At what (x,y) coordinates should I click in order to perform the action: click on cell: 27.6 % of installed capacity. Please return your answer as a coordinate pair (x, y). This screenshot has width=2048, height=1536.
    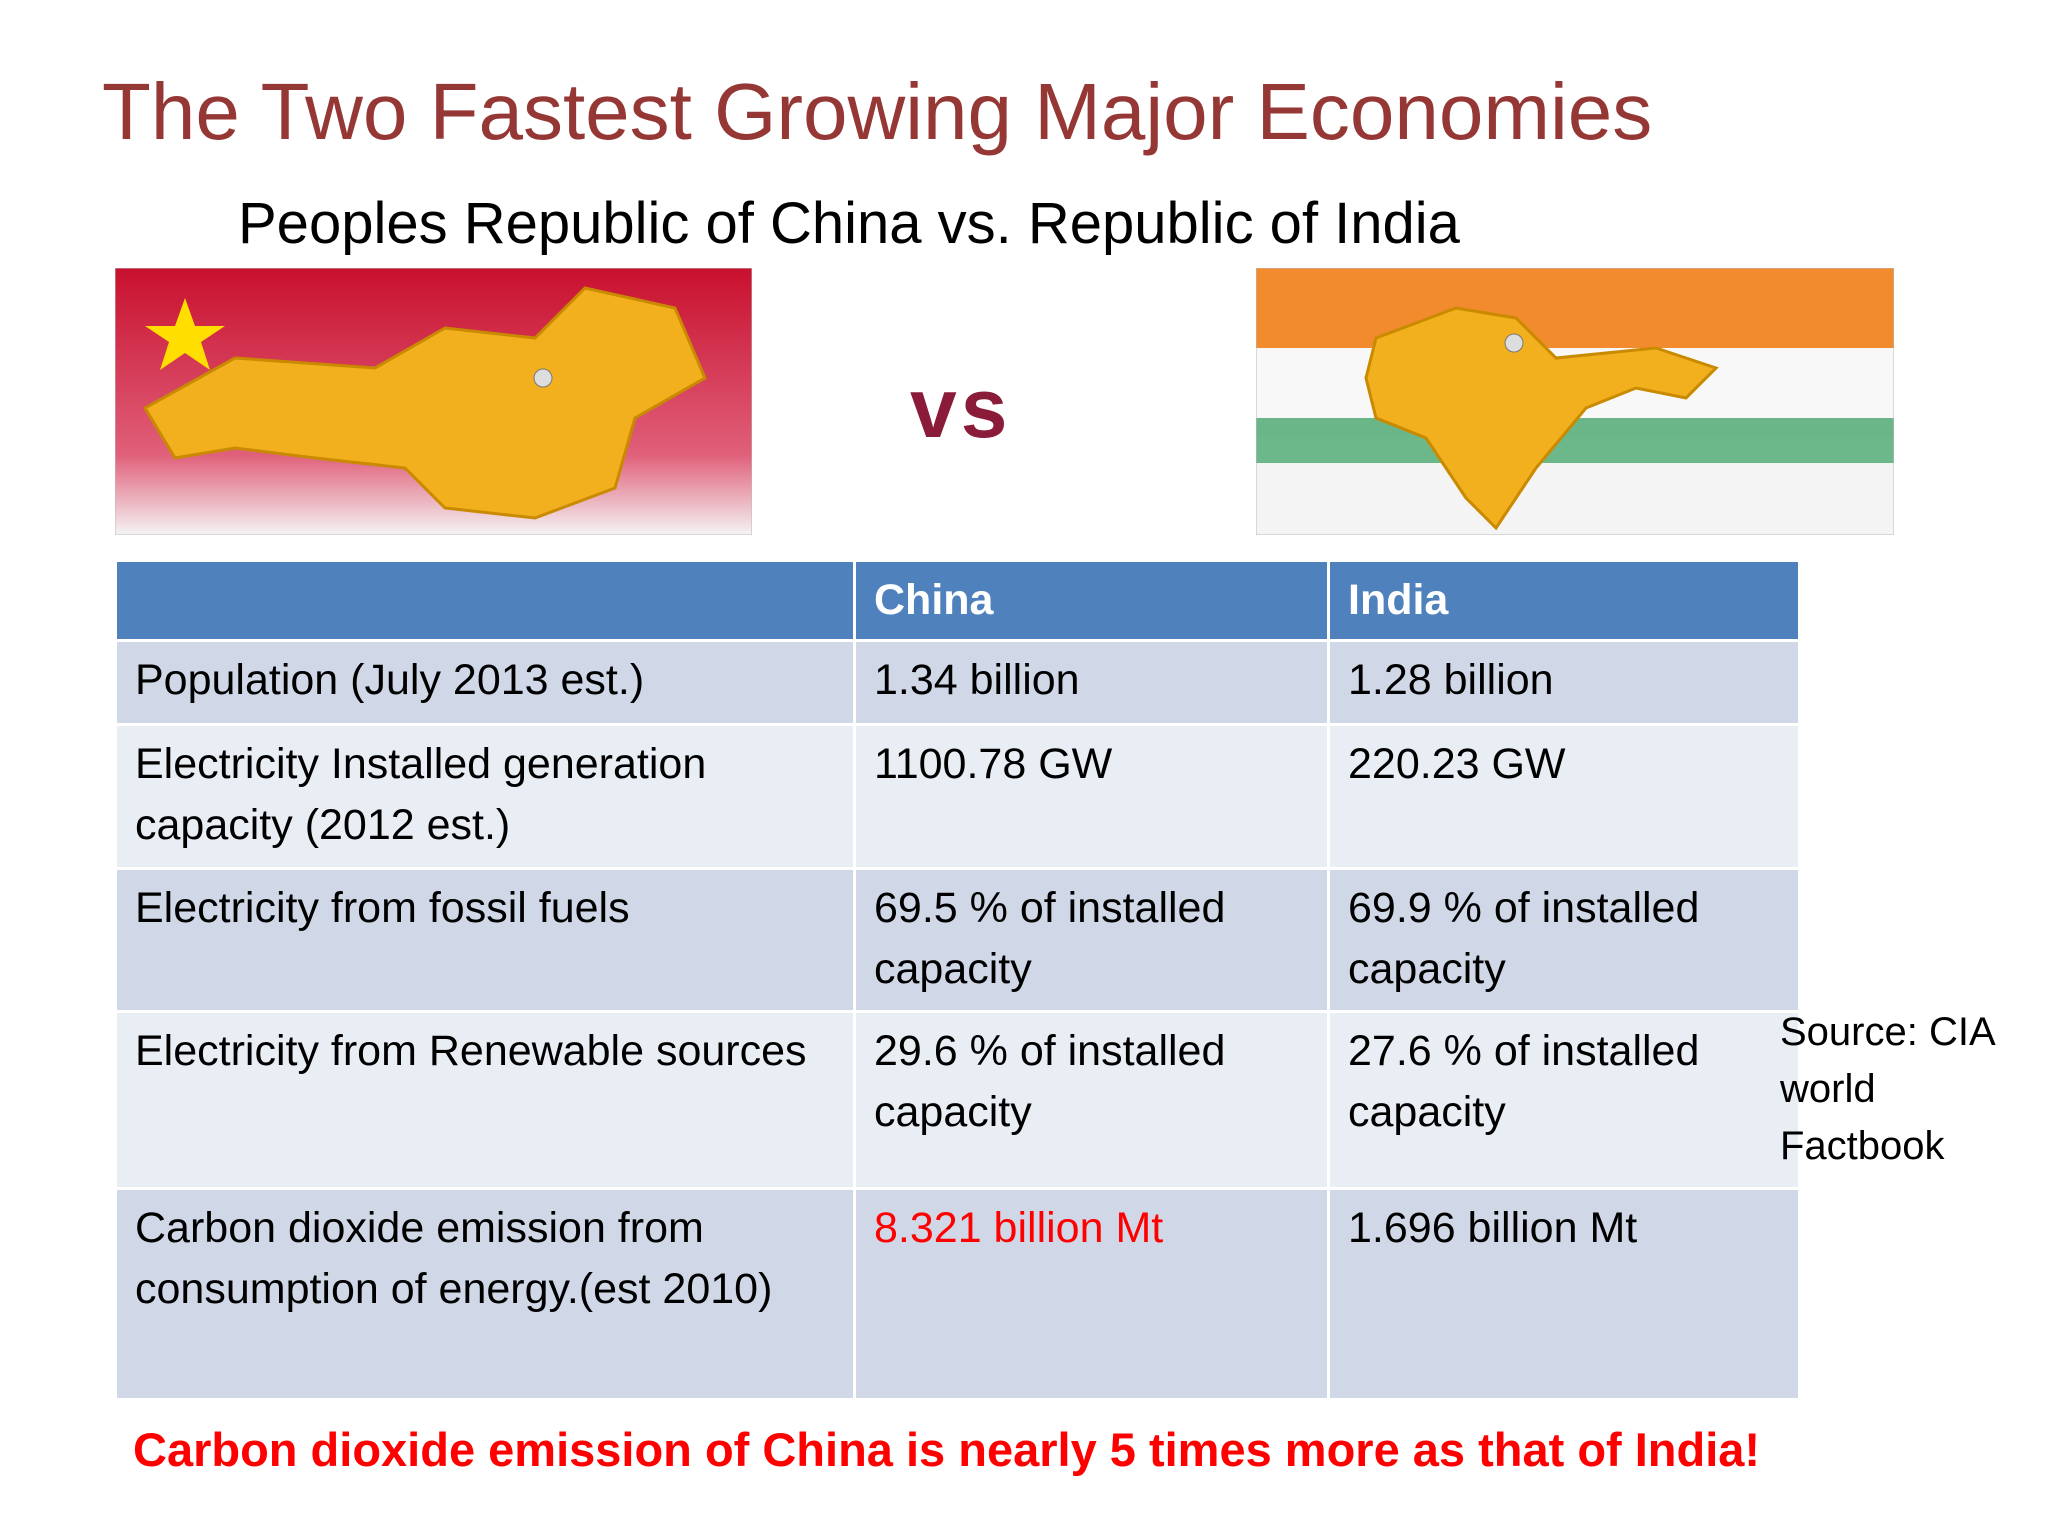
    Looking at the image, I should click on (1564, 1100).